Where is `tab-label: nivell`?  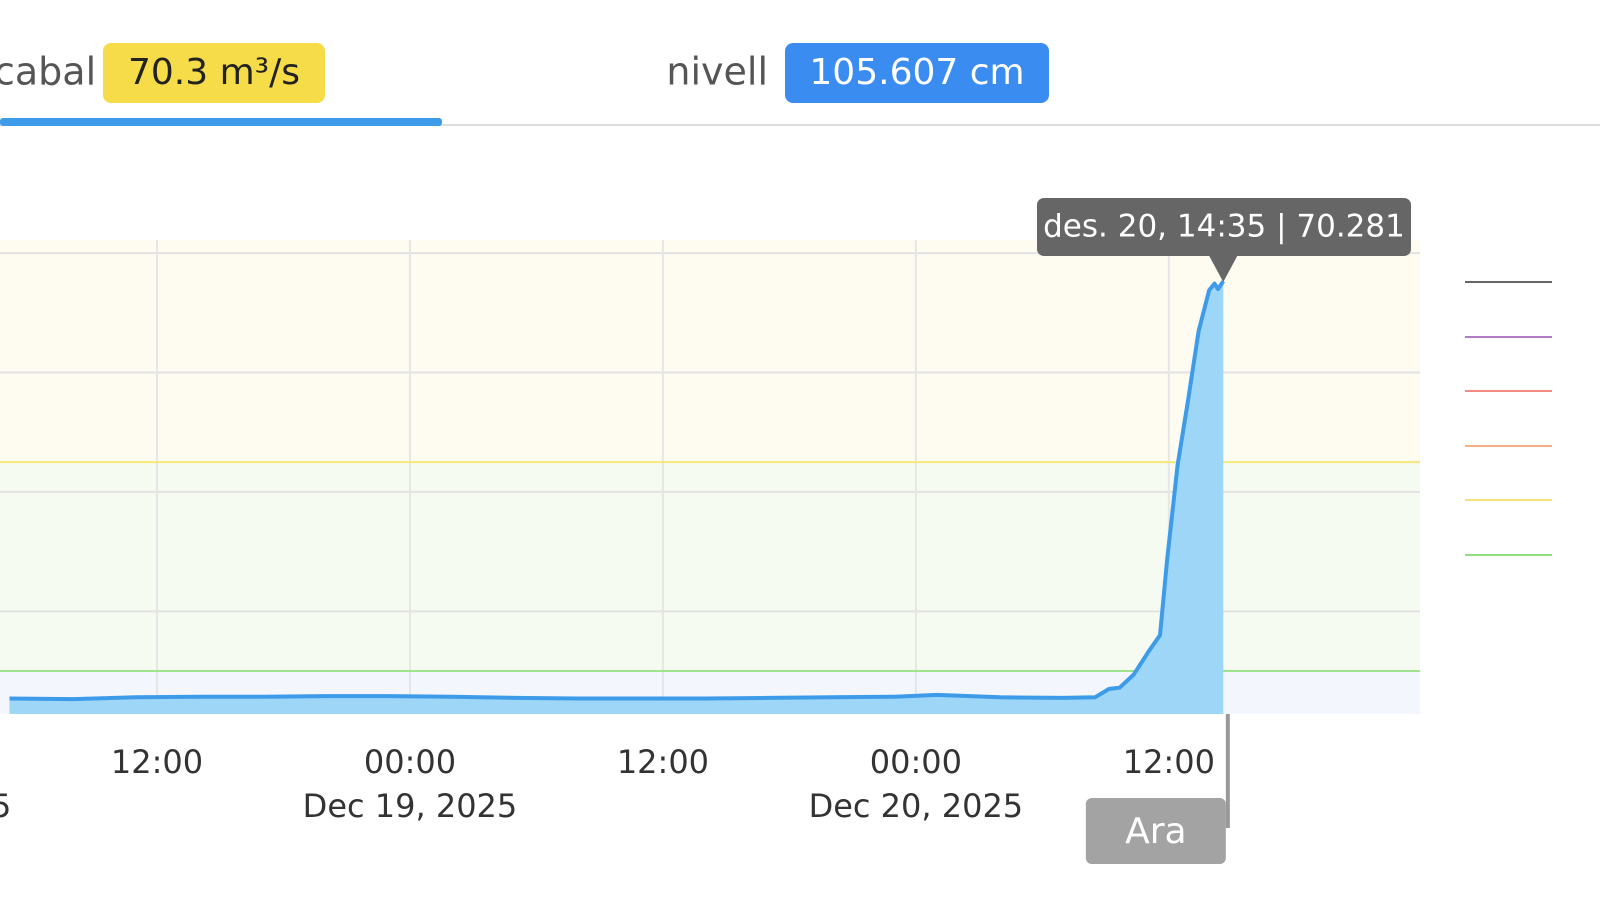
tab-label: nivell is located at coordinates (717, 72).